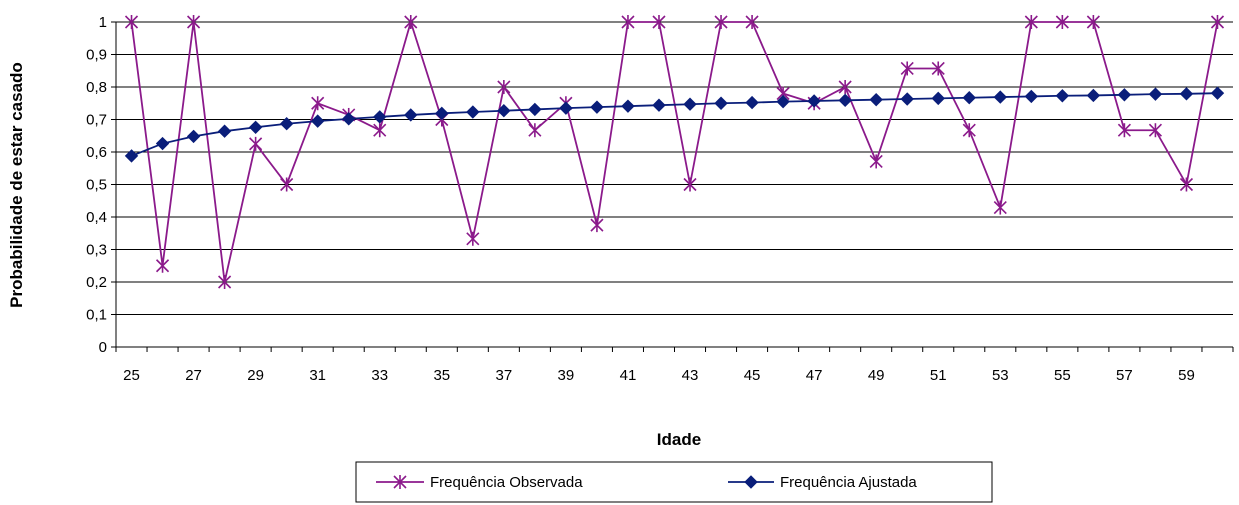 The width and height of the screenshot is (1239, 505). I want to click on legend: Frequência Observada Frequência Ajustada, so click(674, 482).